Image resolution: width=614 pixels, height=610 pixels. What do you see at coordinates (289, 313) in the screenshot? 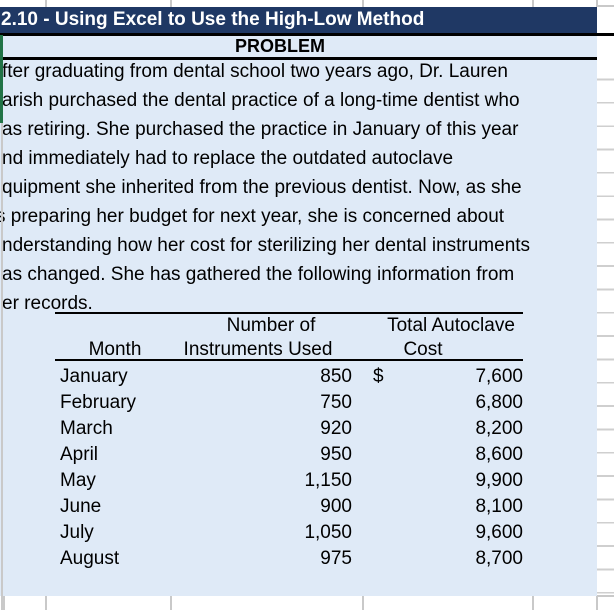
I see `table-top-border` at bounding box center [289, 313].